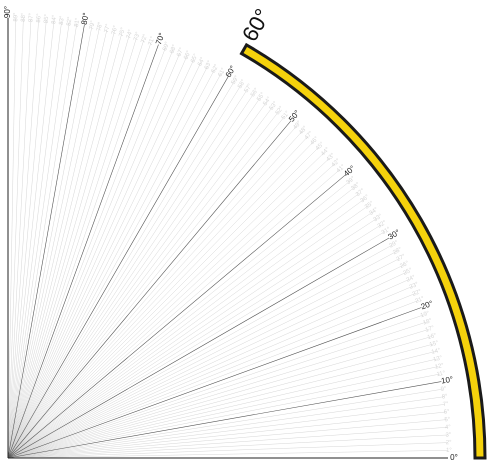 Image resolution: width=495 pixels, height=465 pixels. I want to click on minor-degree-label: 56°, so click(255, 92).